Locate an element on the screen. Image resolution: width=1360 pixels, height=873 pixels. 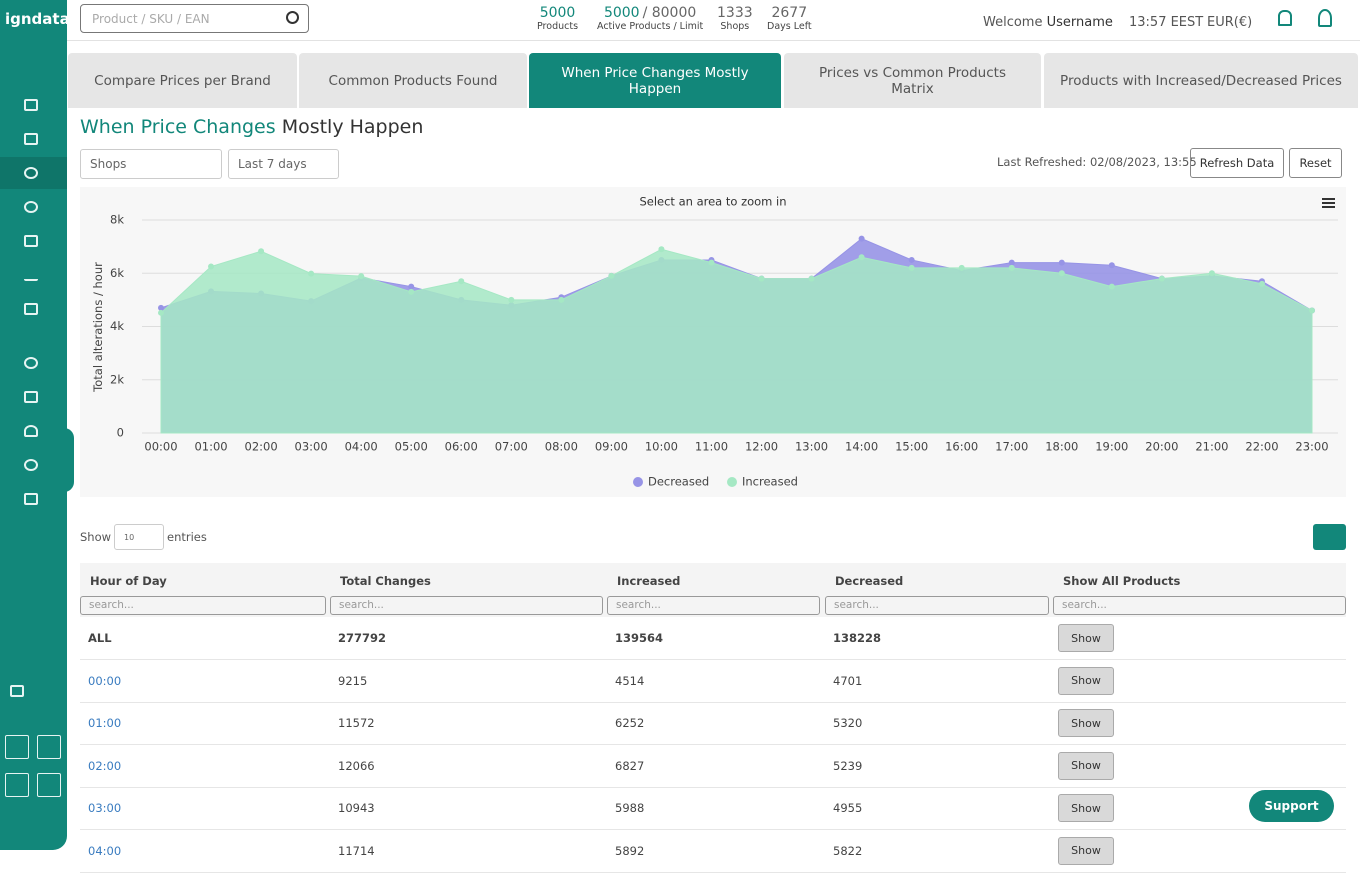
page-size-select: 10 is located at coordinates (139, 537).